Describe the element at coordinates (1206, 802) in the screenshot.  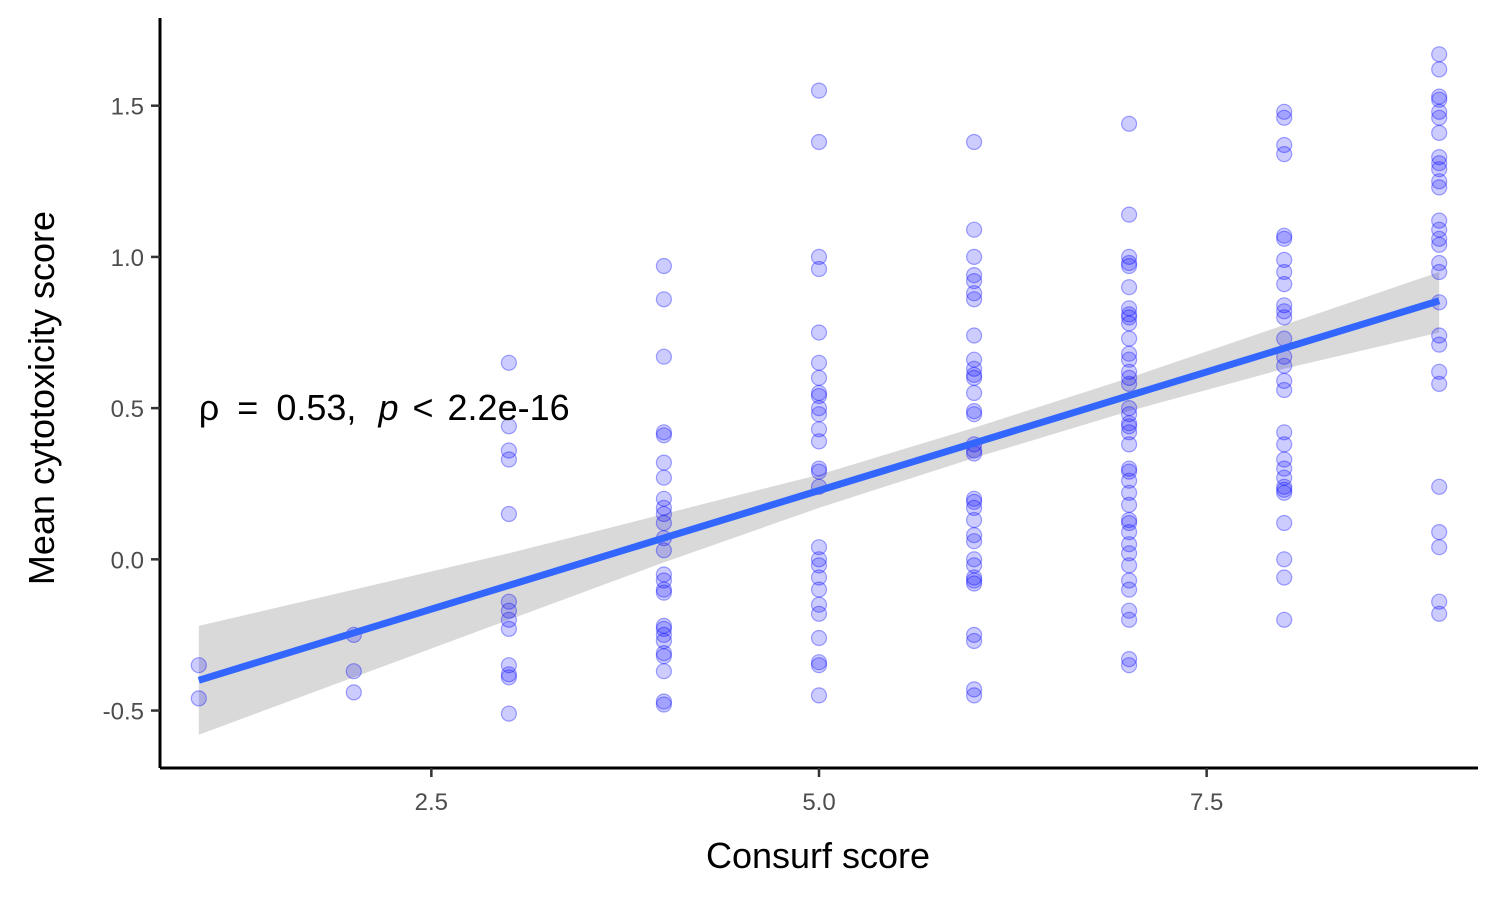
I see `x-tick-label: 7.5` at that location.